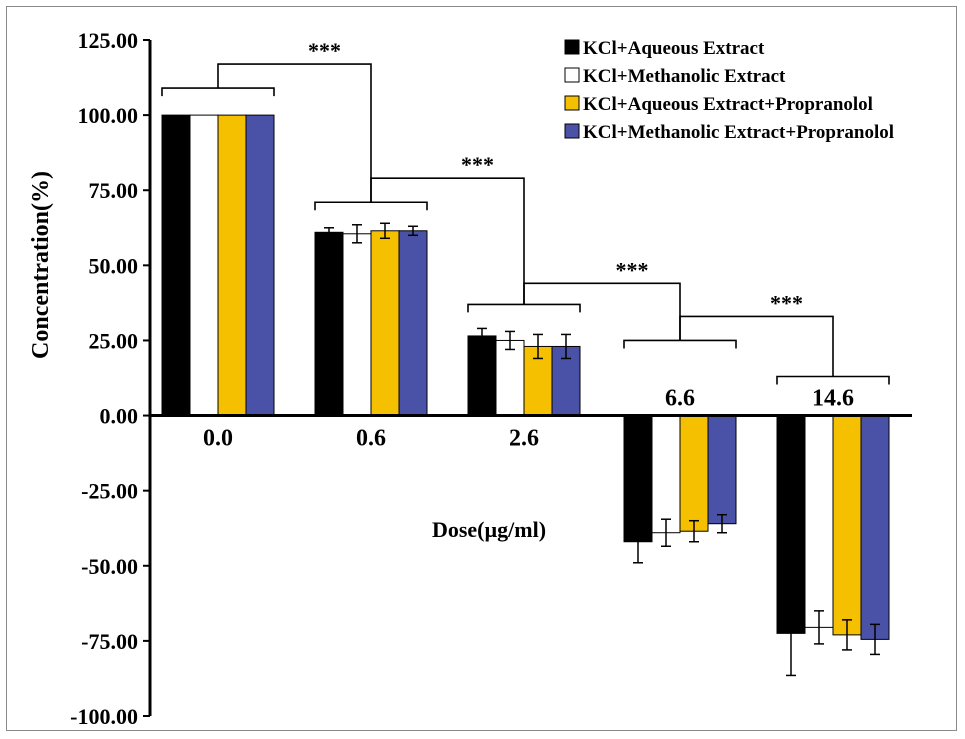  Describe the element at coordinates (41, 265) in the screenshot. I see `y-axis-label: Concentration(%)` at that location.